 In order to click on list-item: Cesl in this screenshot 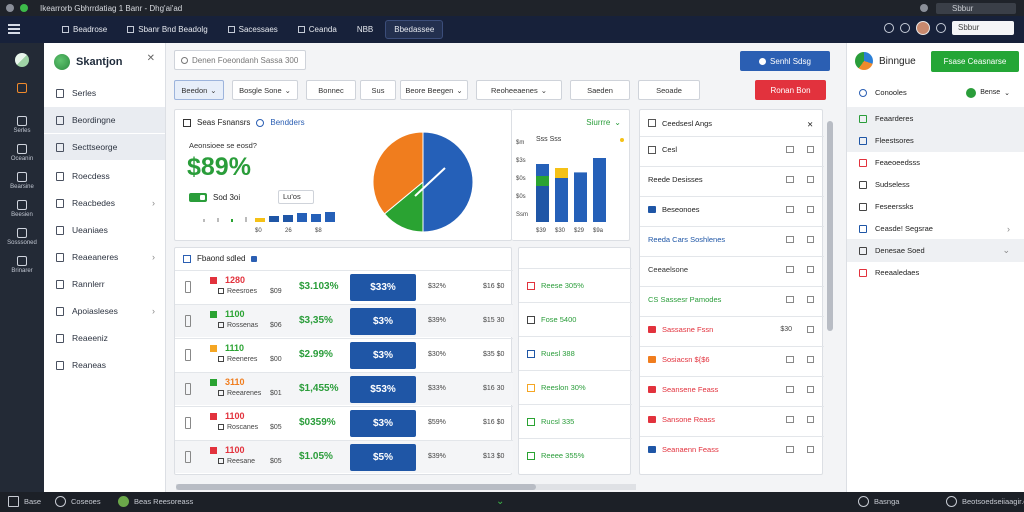, I will do `click(732, 149)`.